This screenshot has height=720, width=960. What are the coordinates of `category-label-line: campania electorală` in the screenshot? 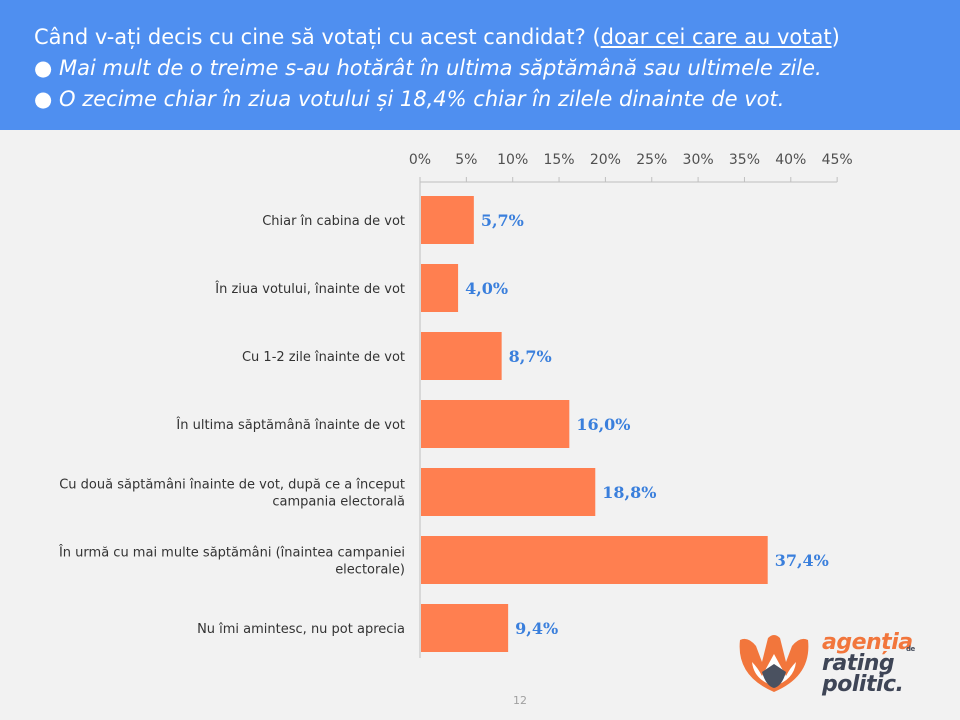 It's located at (338, 502).